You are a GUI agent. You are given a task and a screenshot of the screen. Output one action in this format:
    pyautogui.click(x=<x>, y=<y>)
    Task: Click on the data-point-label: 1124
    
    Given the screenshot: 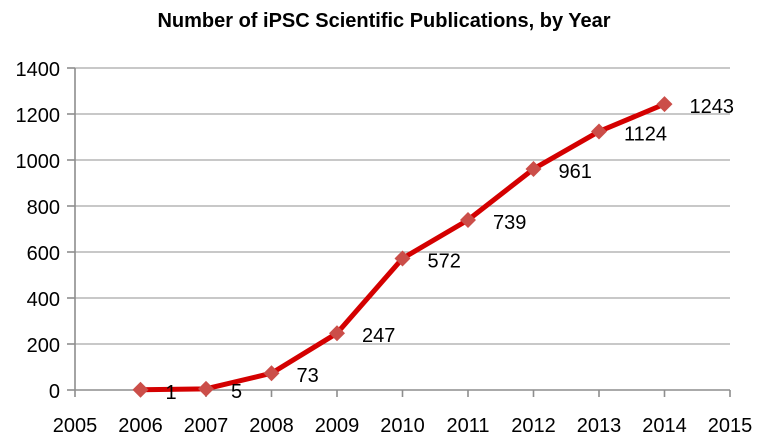 What is the action you would take?
    pyautogui.click(x=645, y=134)
    